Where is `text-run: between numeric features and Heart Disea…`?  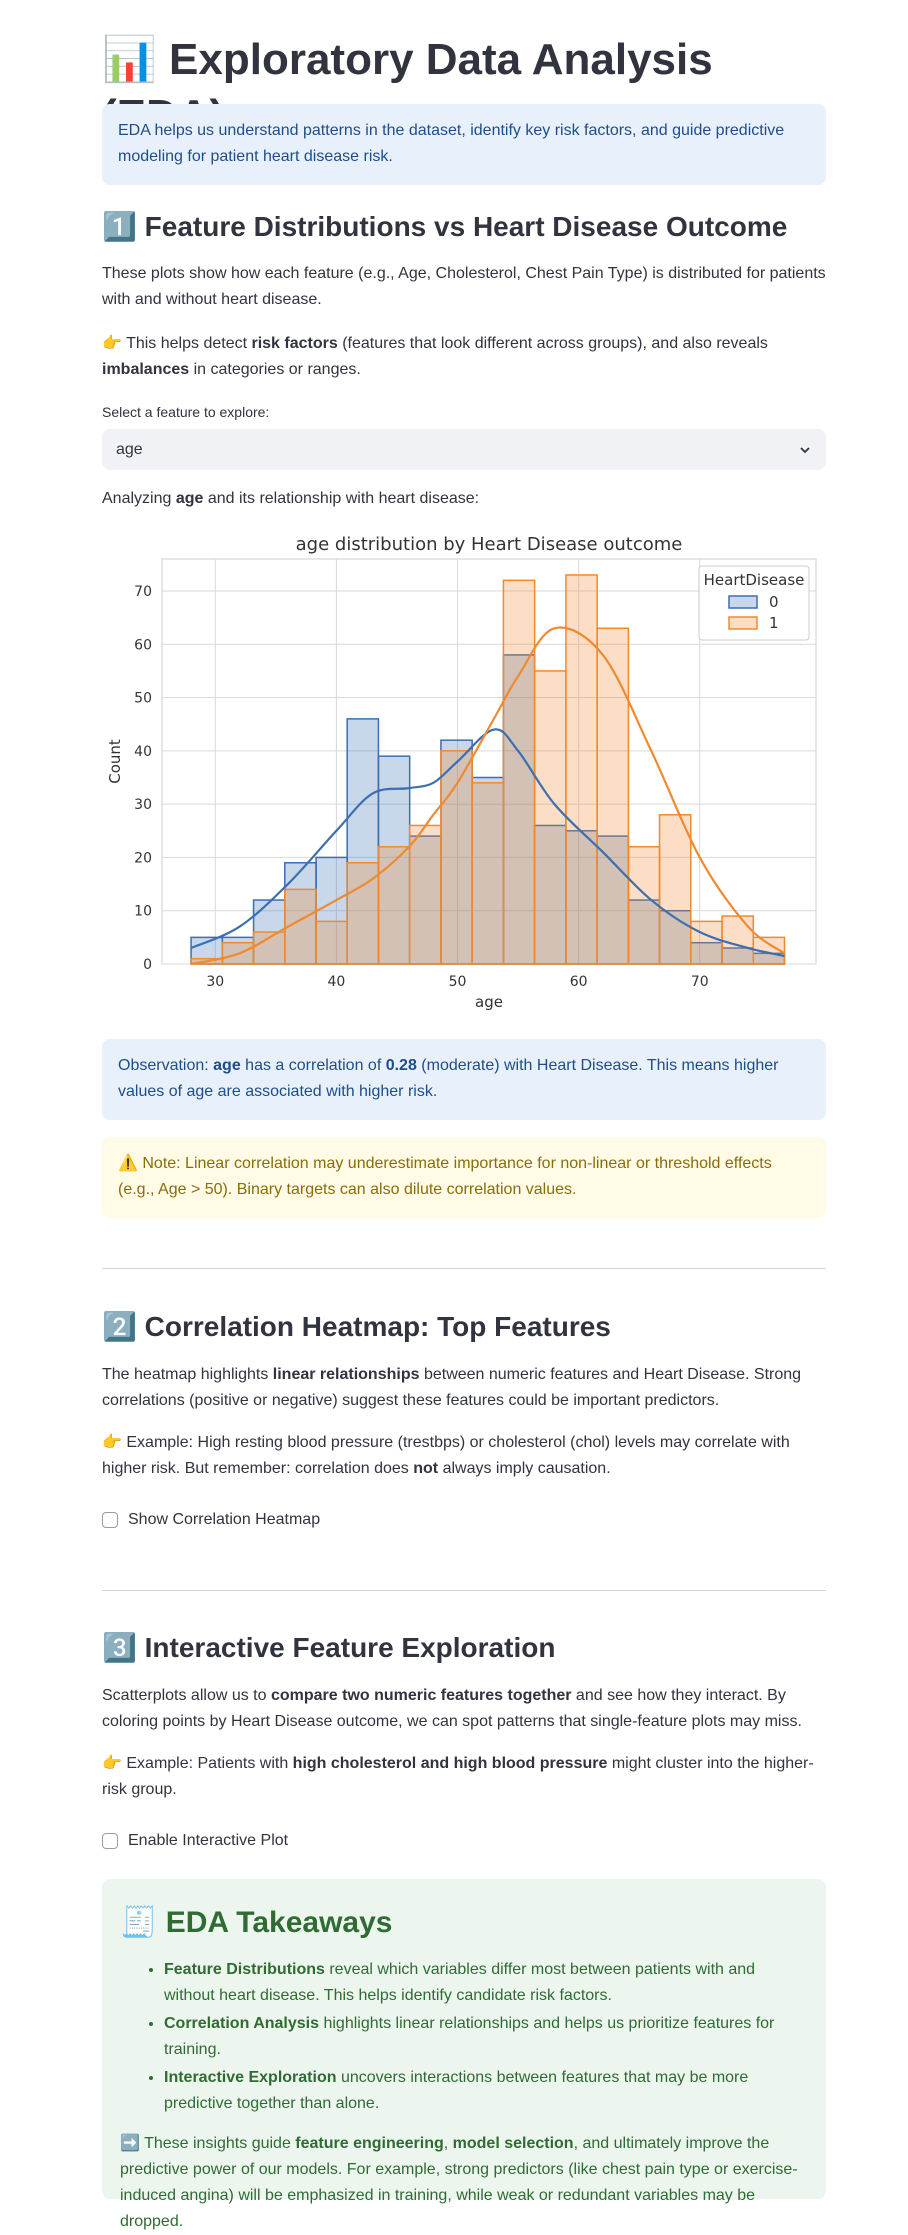
text-run: between numeric features and Heart Disea… is located at coordinates (452, 1387).